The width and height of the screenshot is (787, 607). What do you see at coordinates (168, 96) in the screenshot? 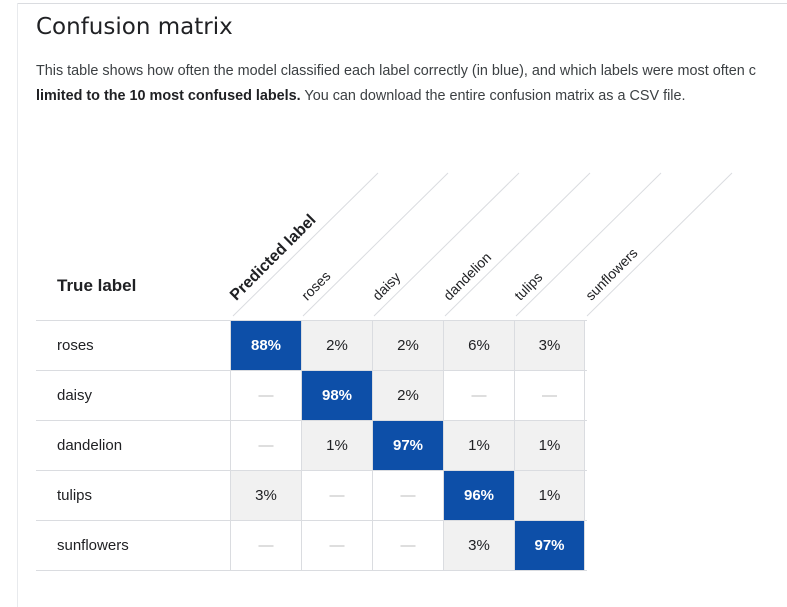
I see `description-bold: limited to the 10 most confused labels.` at bounding box center [168, 96].